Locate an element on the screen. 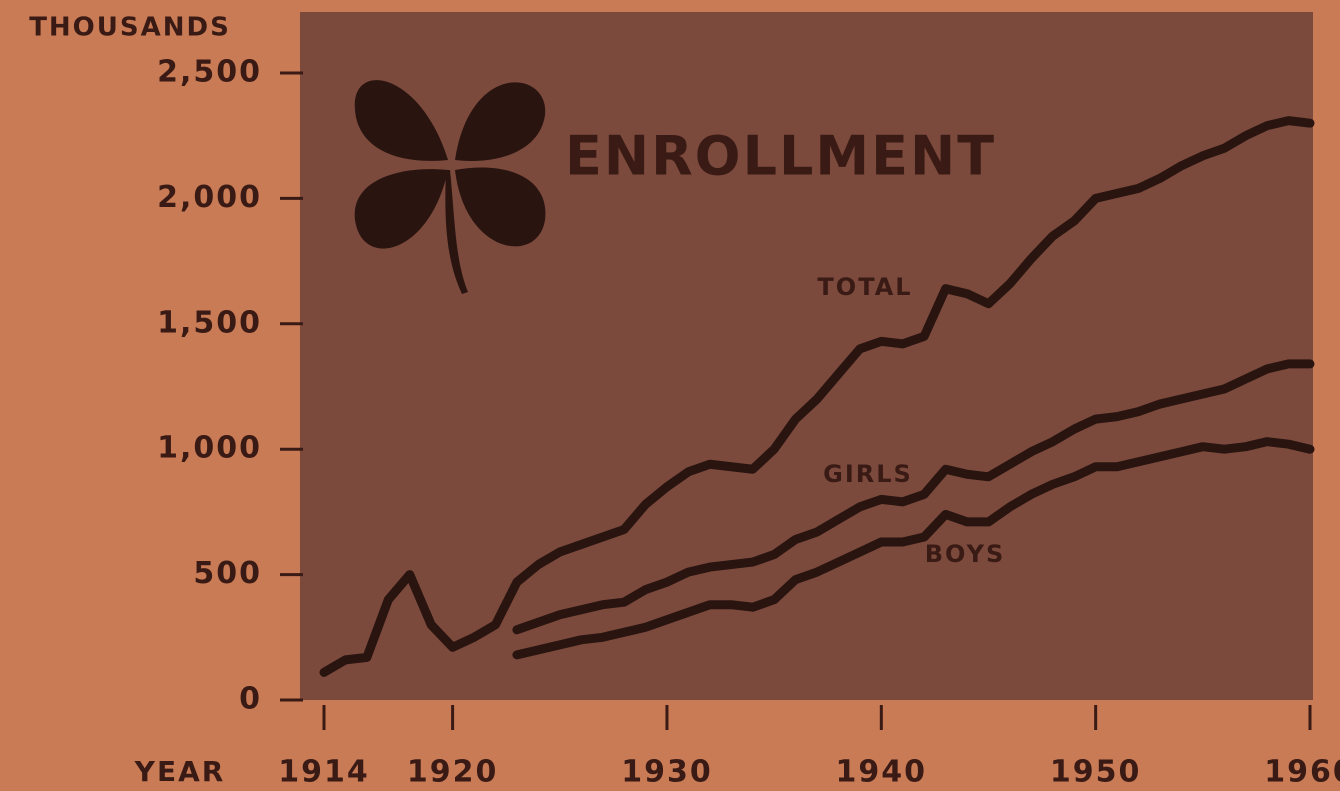 The image size is (1340, 791). chart-title: ENROLLMENT is located at coordinates (780, 156).